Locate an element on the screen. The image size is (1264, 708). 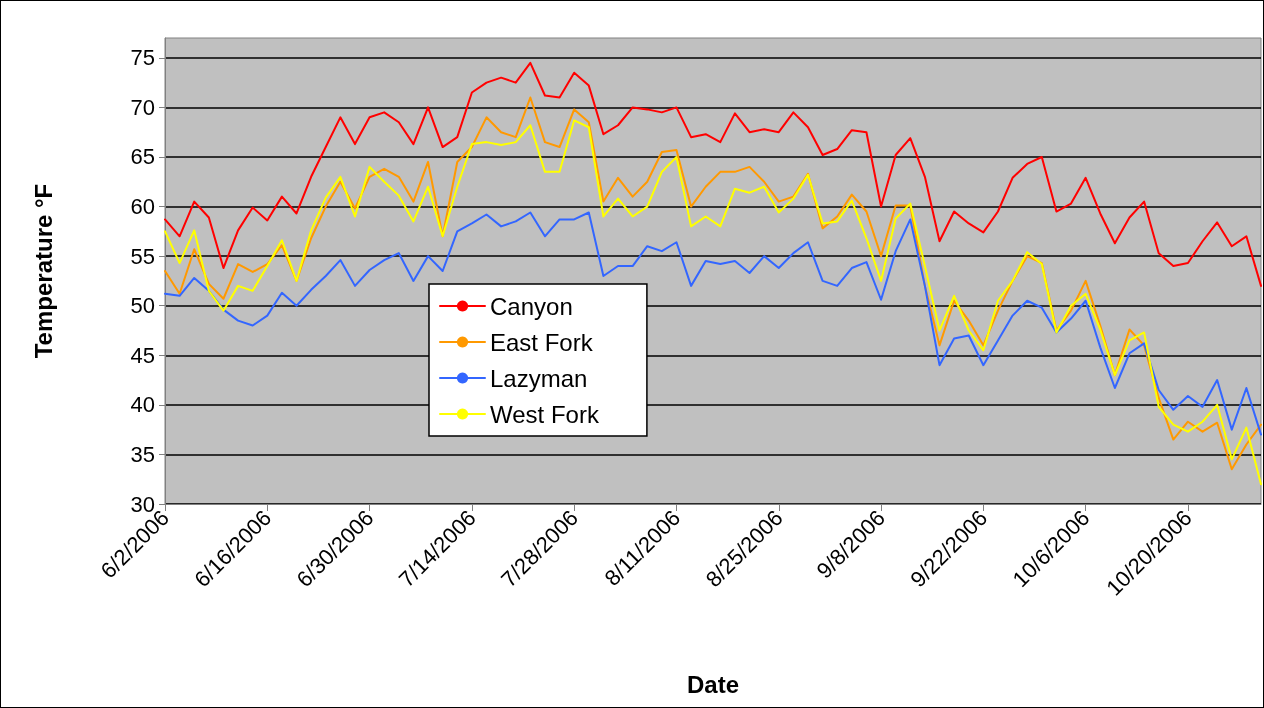
y-tick-label: 75 is located at coordinates (142, 58).